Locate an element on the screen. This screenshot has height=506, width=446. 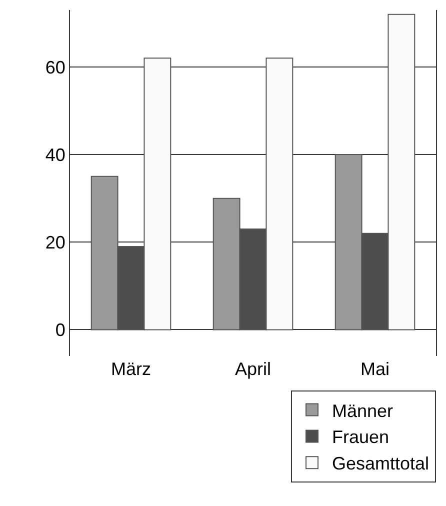
x-tick-label: März is located at coordinates (131, 369).